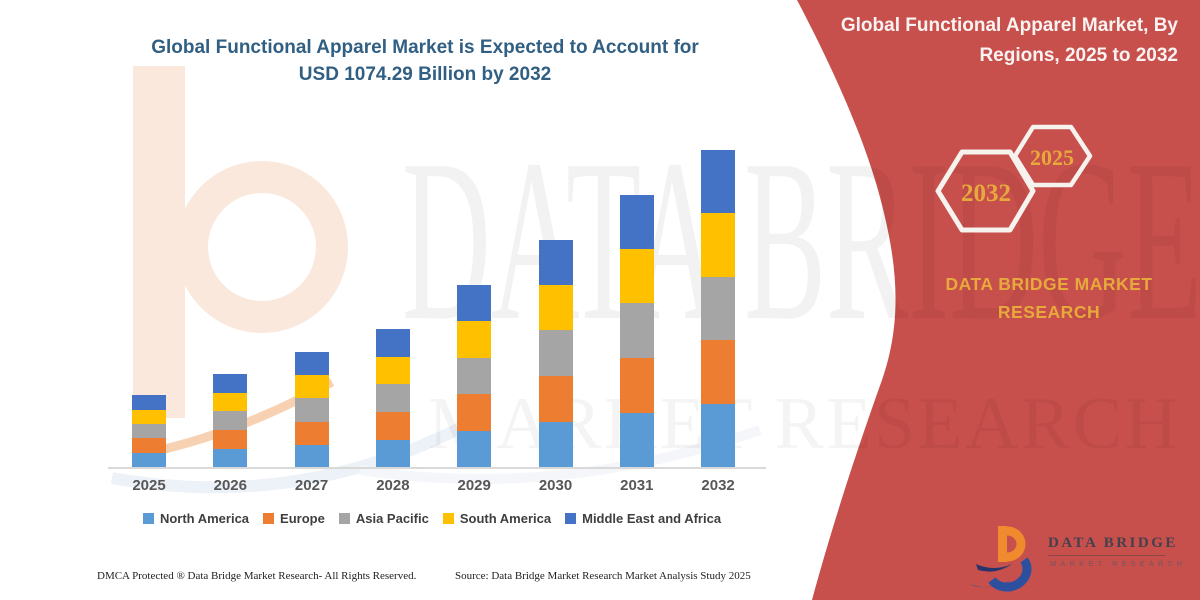  What do you see at coordinates (652, 518) in the screenshot?
I see `legend-label: Middle East and Africa` at bounding box center [652, 518].